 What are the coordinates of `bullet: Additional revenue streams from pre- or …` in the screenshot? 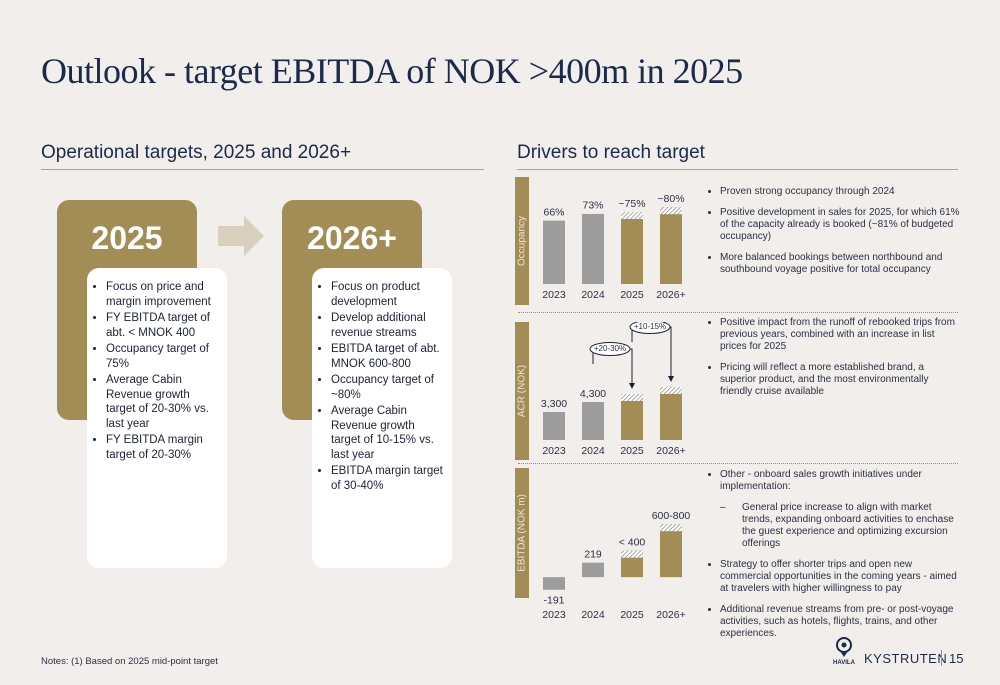 It's located at (841, 622).